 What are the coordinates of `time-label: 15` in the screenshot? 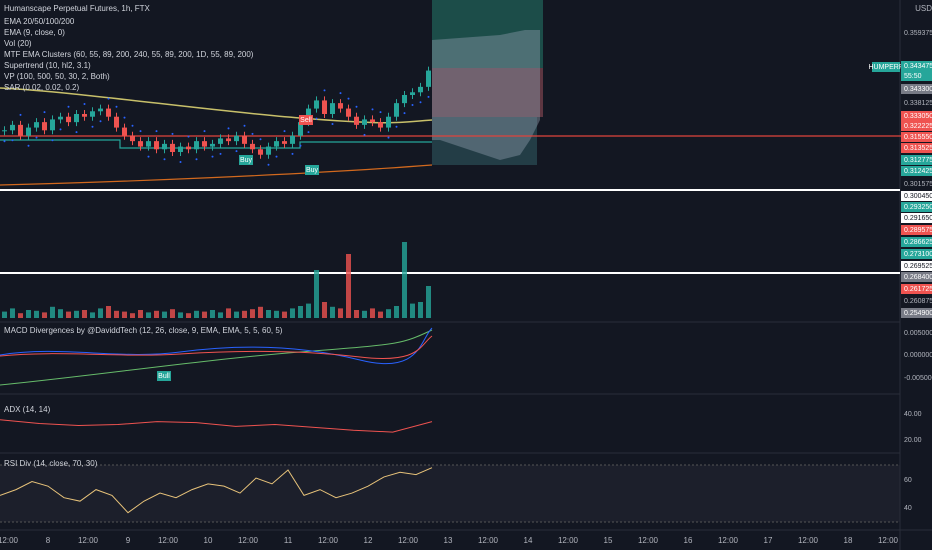 It's located at (608, 540).